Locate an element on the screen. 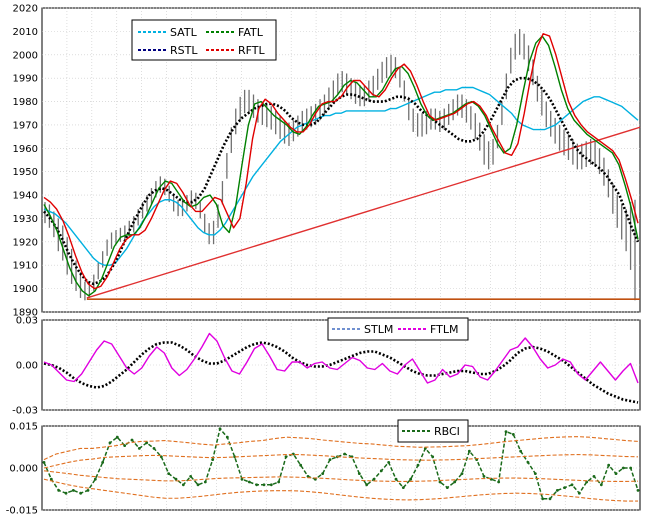 Image resolution: width=650 pixels, height=520 pixels. y-tick-label: 0.03 is located at coordinates (27, 321).